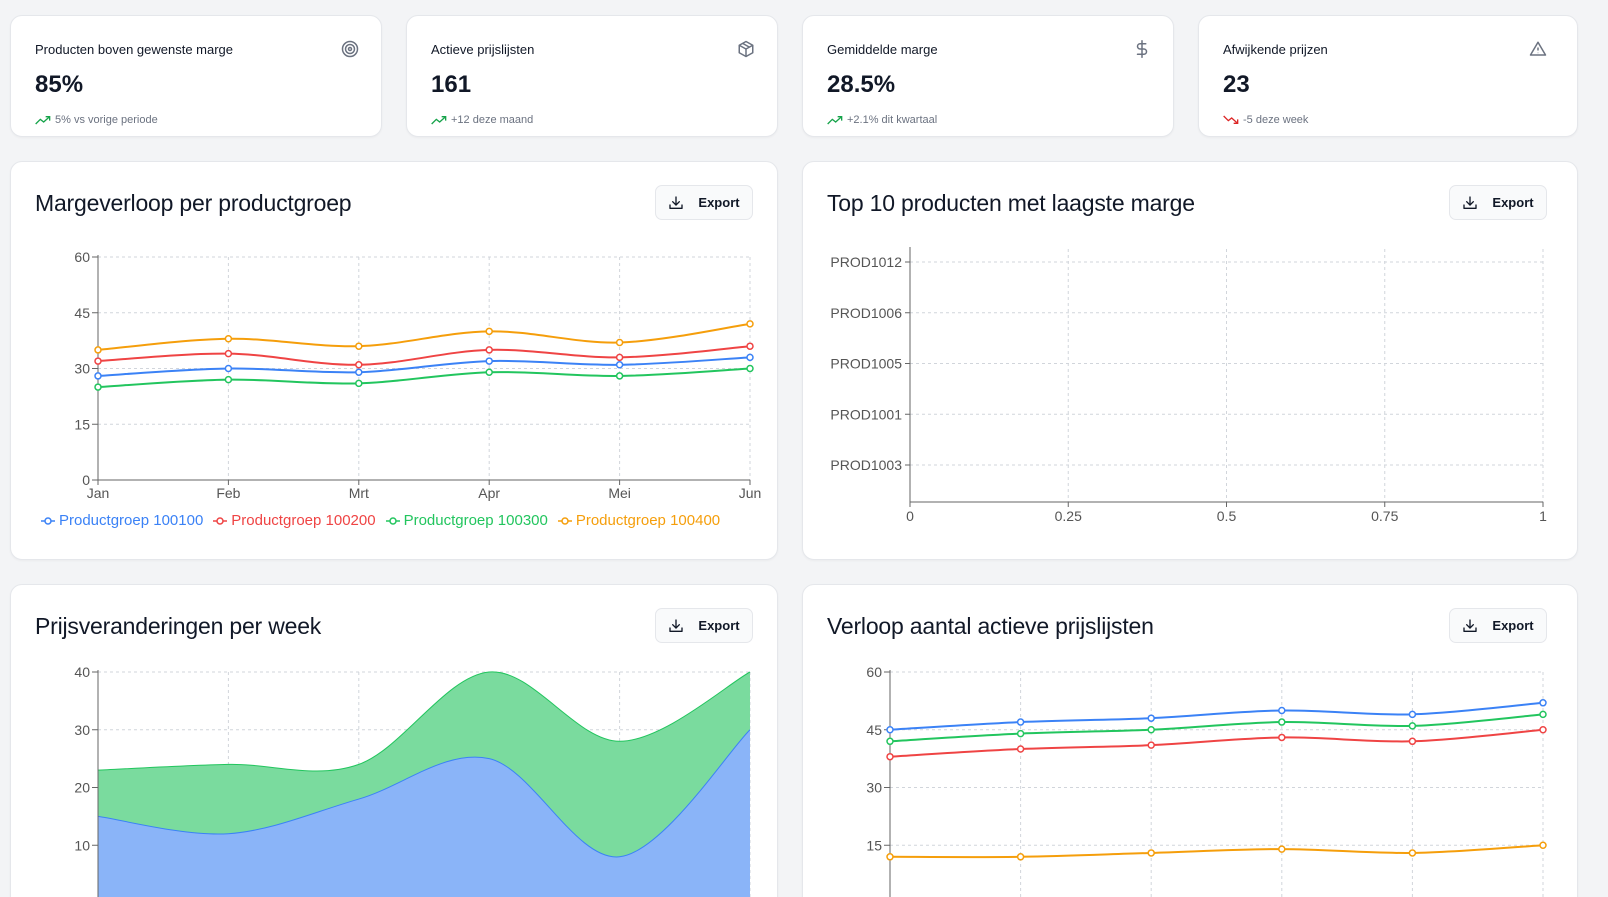  I want to click on trending-up-icon, so click(835, 120).